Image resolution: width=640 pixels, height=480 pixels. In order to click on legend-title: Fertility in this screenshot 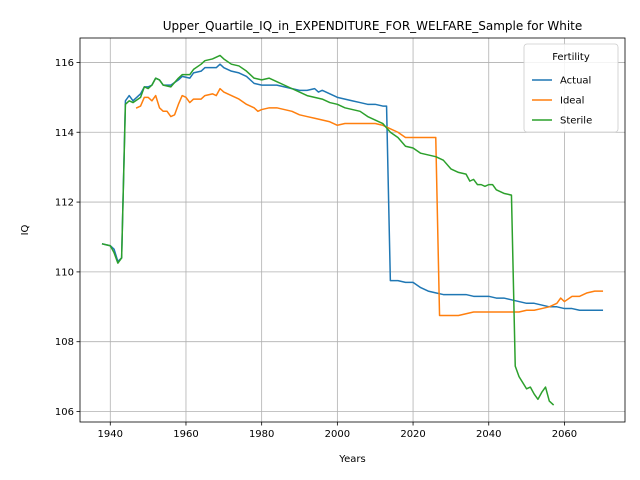, I will do `click(571, 57)`.